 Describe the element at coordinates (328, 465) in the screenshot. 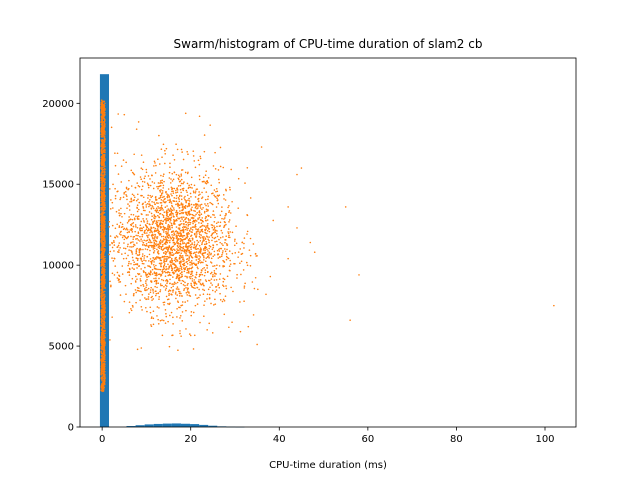

I see `x-axis-title: CPU-time duration (ms)` at that location.